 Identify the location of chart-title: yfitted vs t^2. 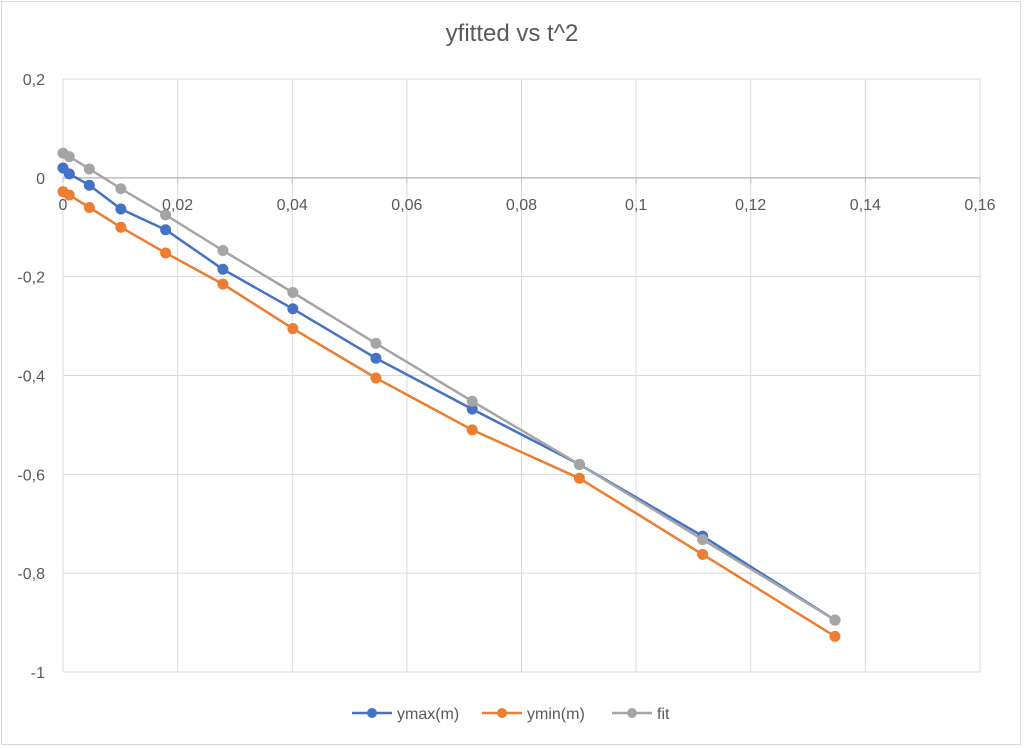
(512, 33).